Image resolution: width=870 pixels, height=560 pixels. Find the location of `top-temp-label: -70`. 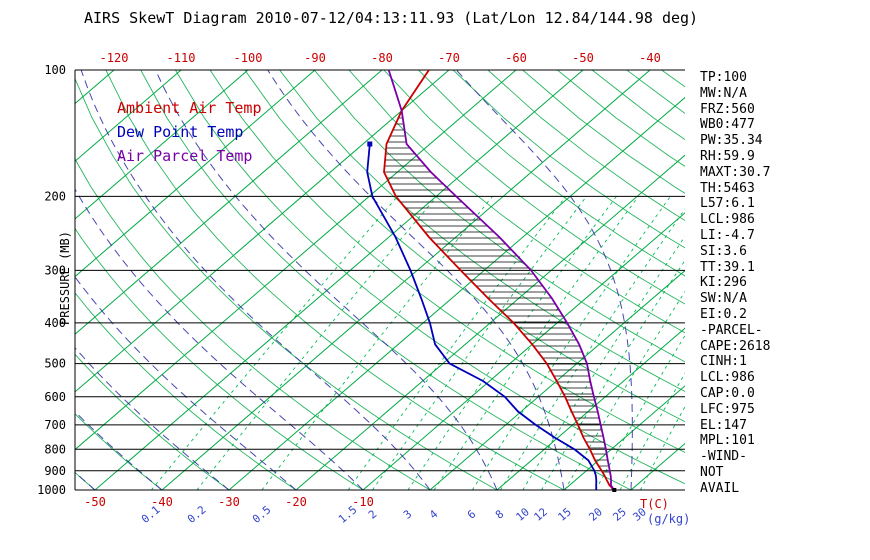

top-temp-label: -70 is located at coordinates (449, 58).